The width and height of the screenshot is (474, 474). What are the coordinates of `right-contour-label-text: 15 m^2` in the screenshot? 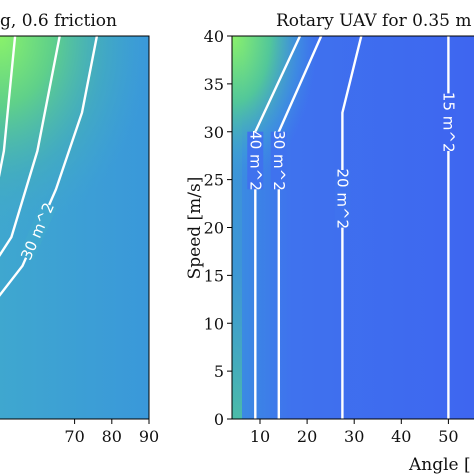 It's located at (448, 122).